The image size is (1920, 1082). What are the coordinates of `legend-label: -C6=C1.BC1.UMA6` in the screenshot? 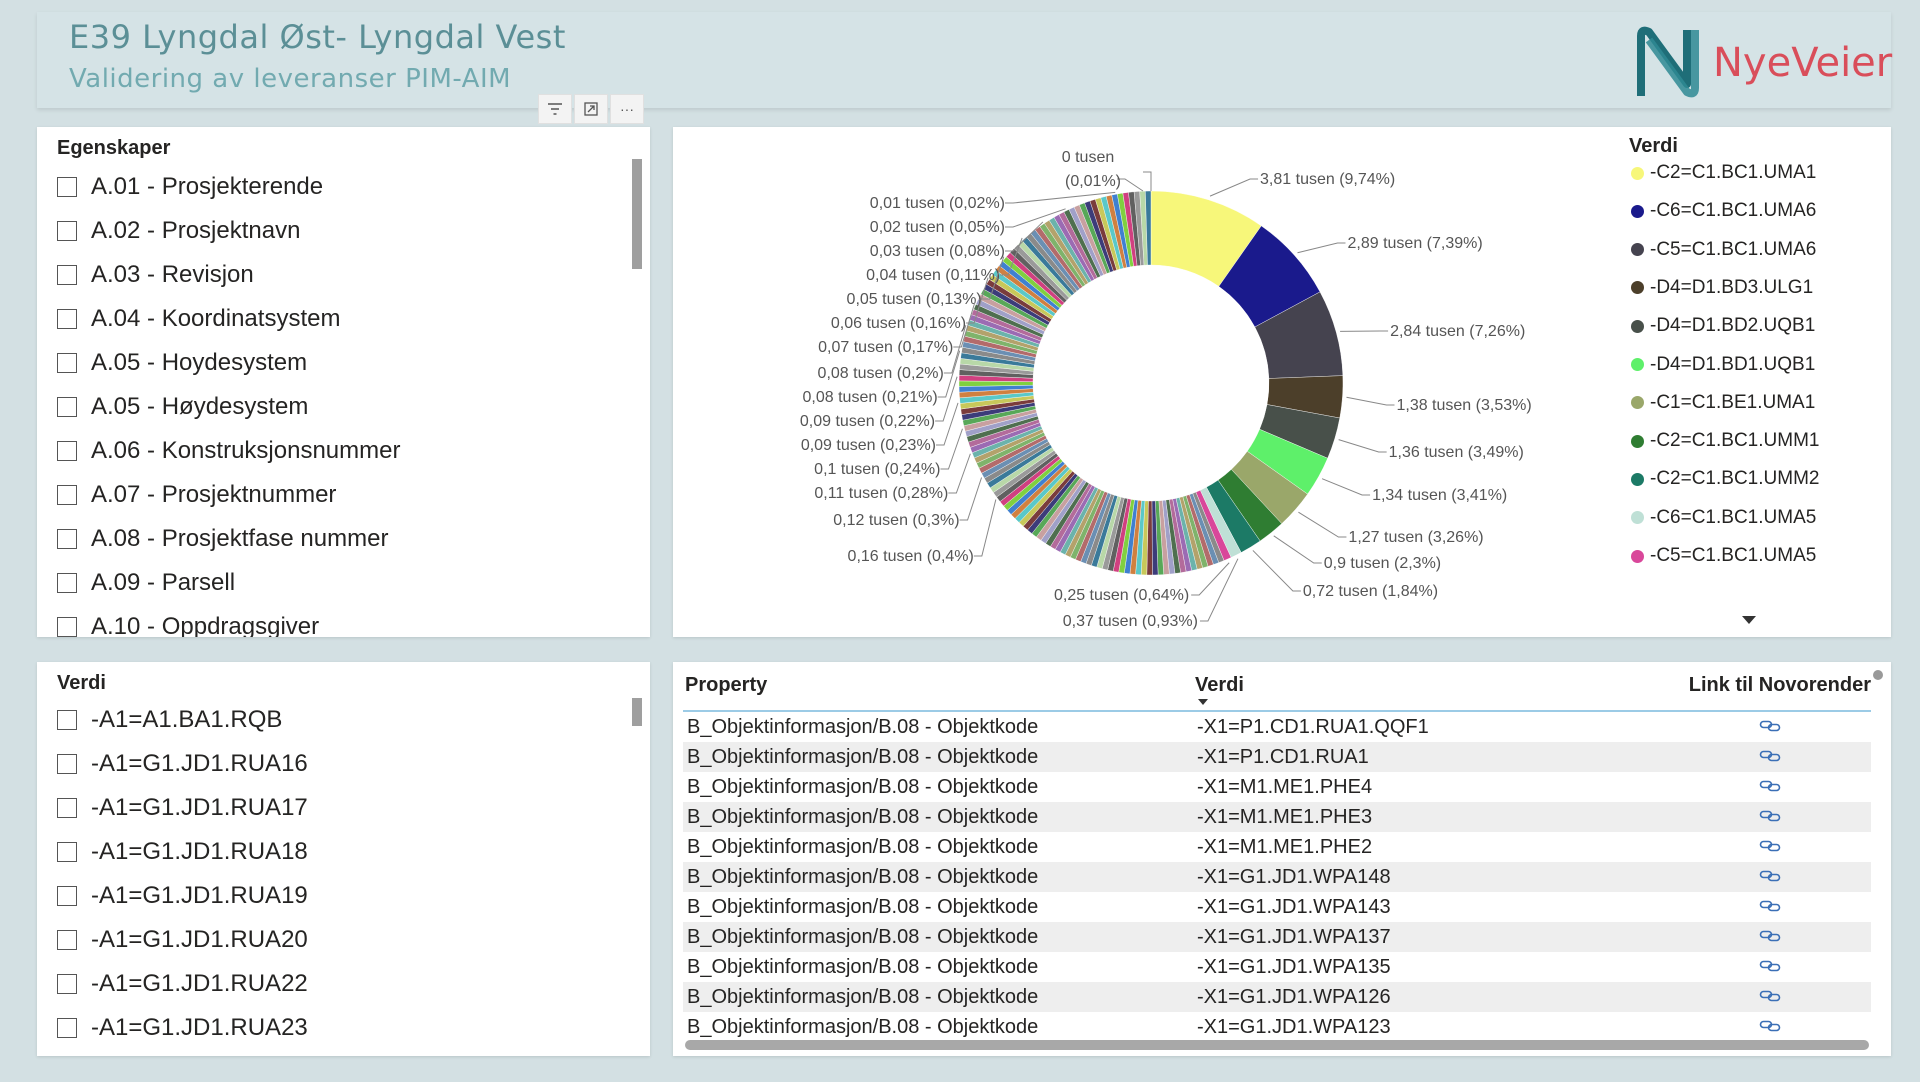 It's located at (1733, 211).